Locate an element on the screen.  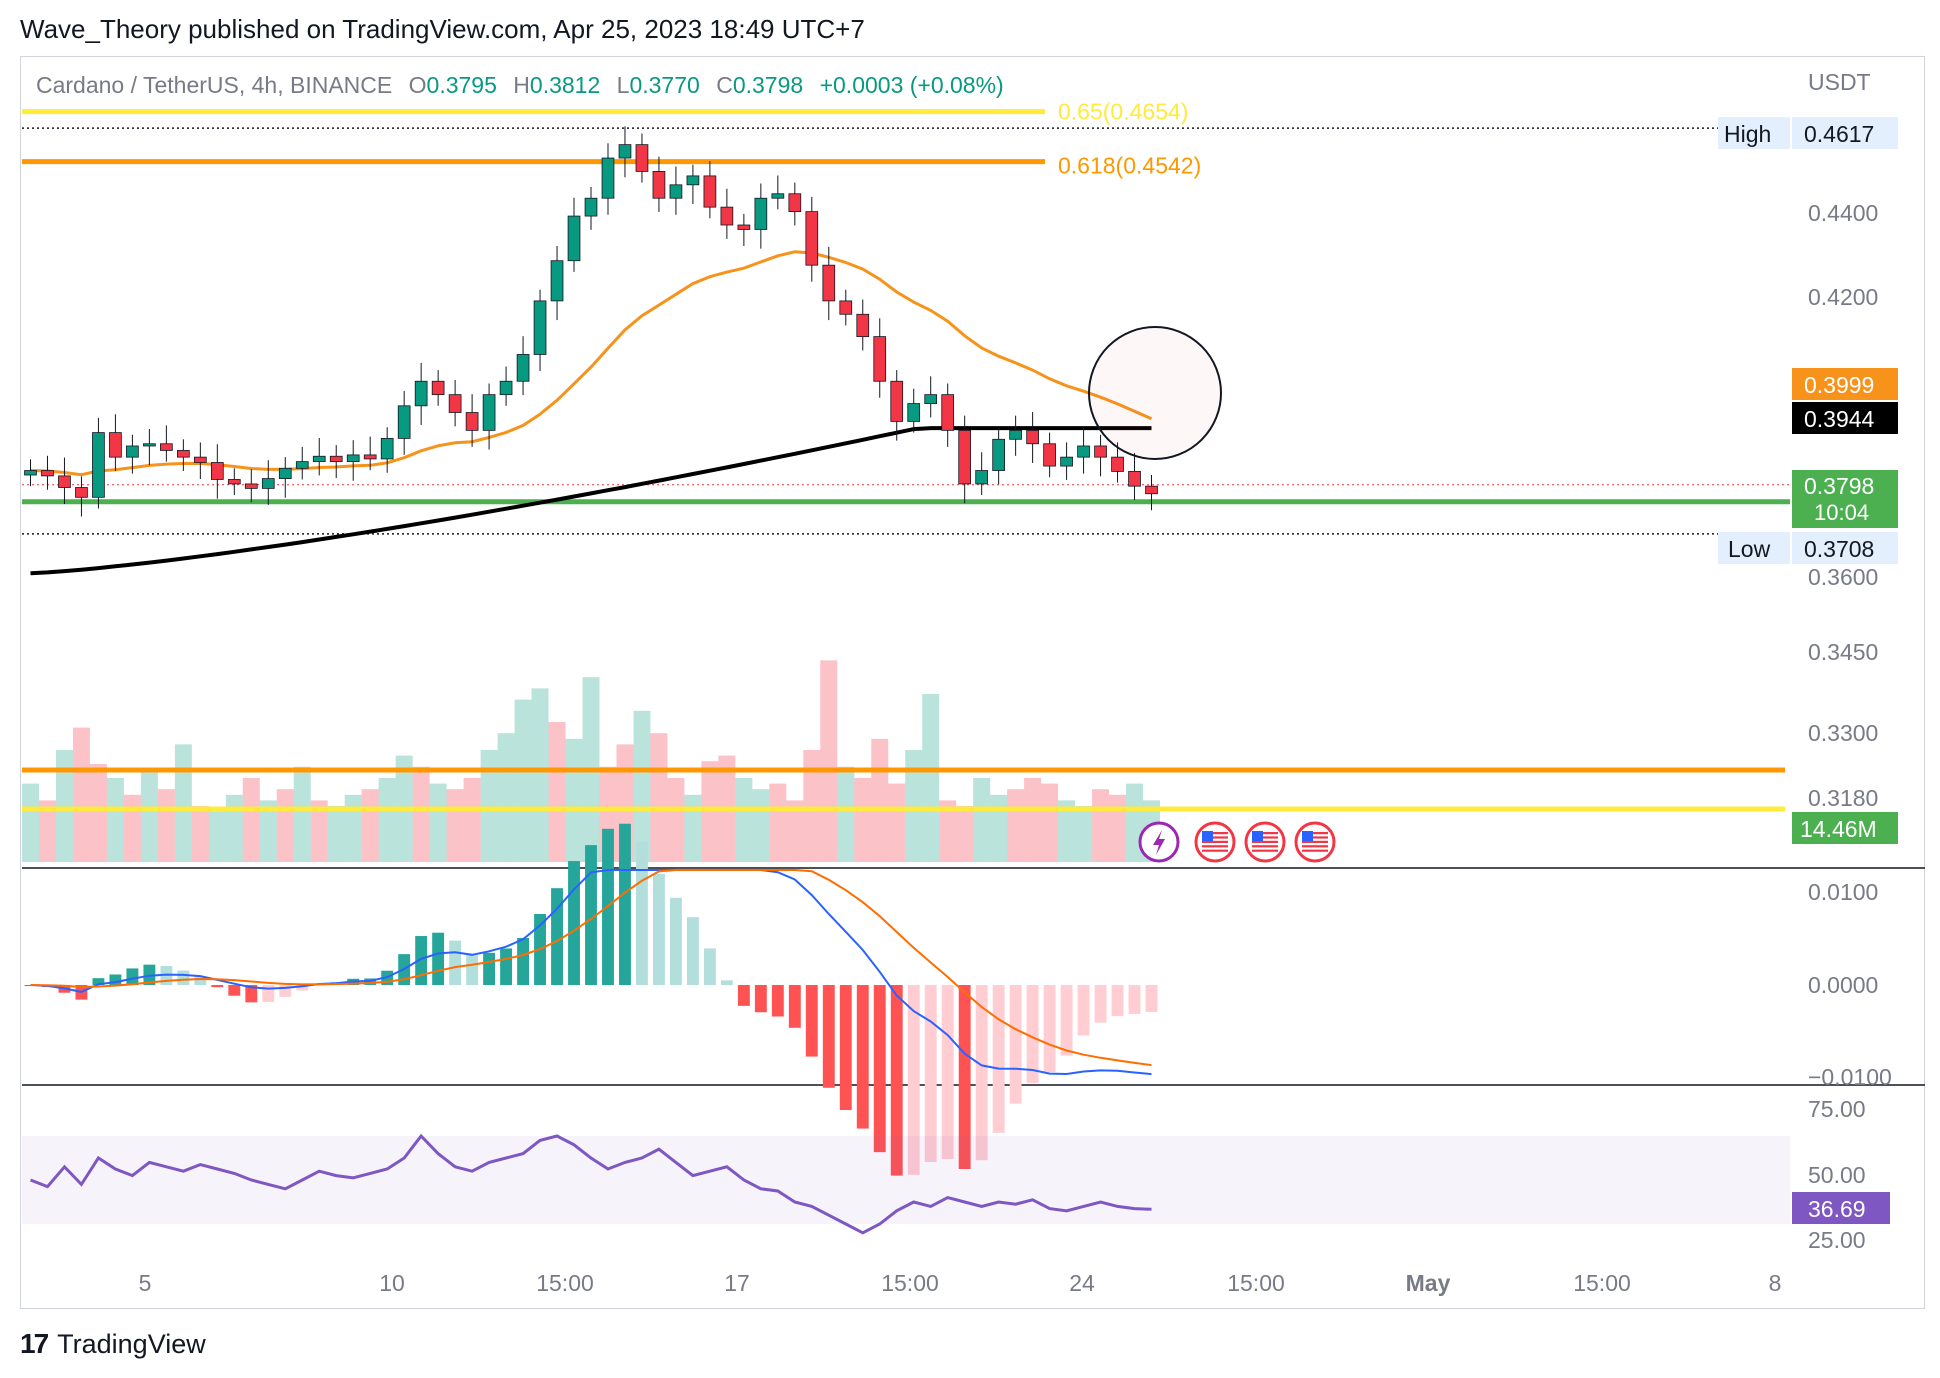
macd-signal-line is located at coordinates (591, 968).